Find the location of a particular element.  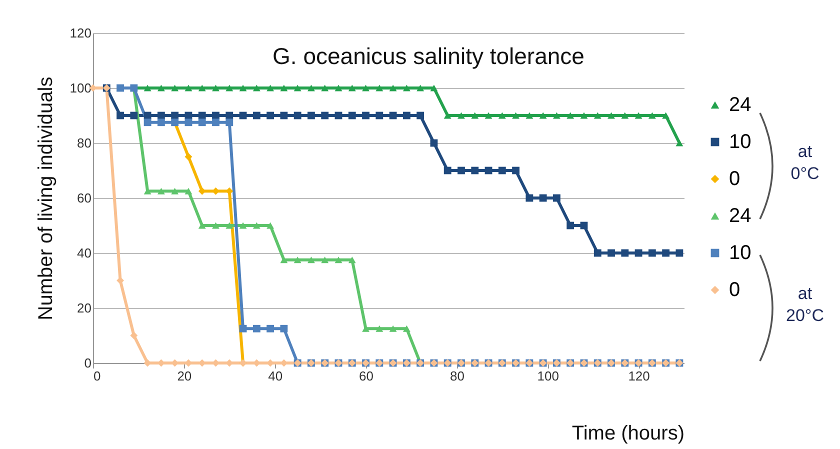

text: at 20°C is located at coordinates (805, 305).